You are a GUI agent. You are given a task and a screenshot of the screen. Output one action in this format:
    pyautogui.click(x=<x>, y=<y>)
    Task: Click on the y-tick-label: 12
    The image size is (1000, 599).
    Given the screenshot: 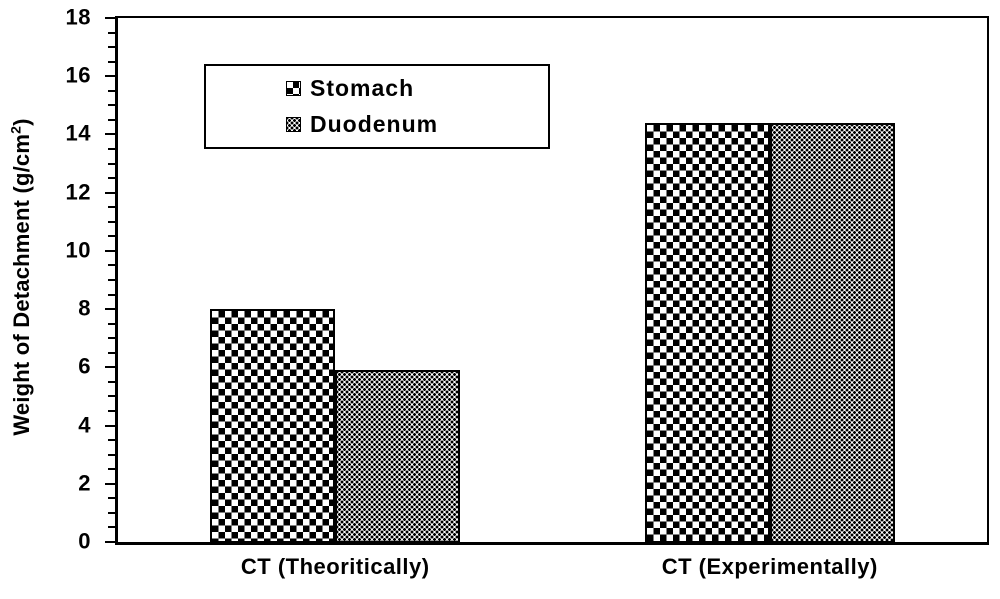 What is the action you would take?
    pyautogui.click(x=78, y=192)
    